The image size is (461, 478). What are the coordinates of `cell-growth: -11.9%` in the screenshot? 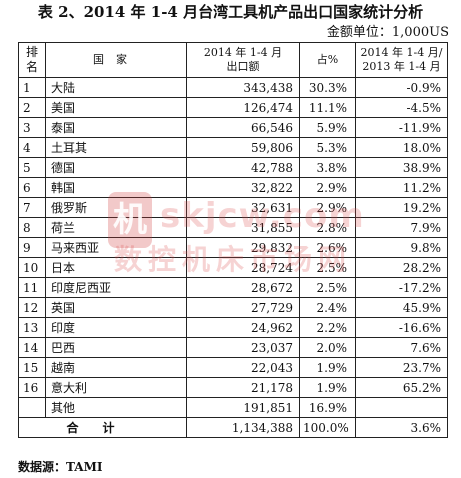 It's located at (401, 127).